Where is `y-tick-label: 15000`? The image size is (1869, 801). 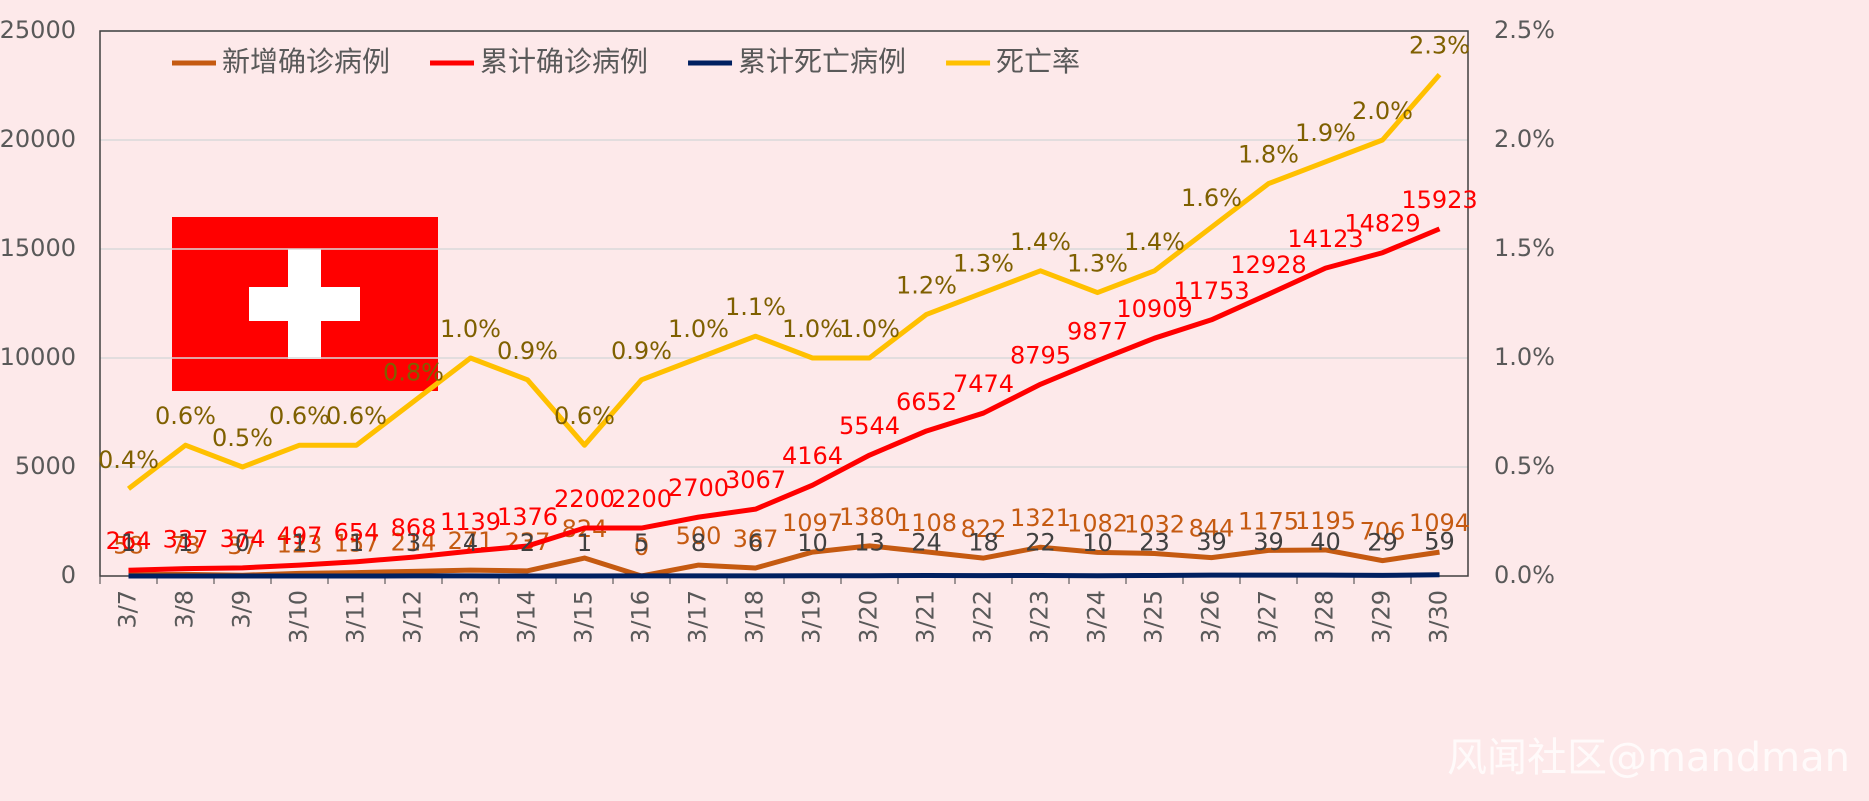
y-tick-label: 15000 is located at coordinates (38, 248).